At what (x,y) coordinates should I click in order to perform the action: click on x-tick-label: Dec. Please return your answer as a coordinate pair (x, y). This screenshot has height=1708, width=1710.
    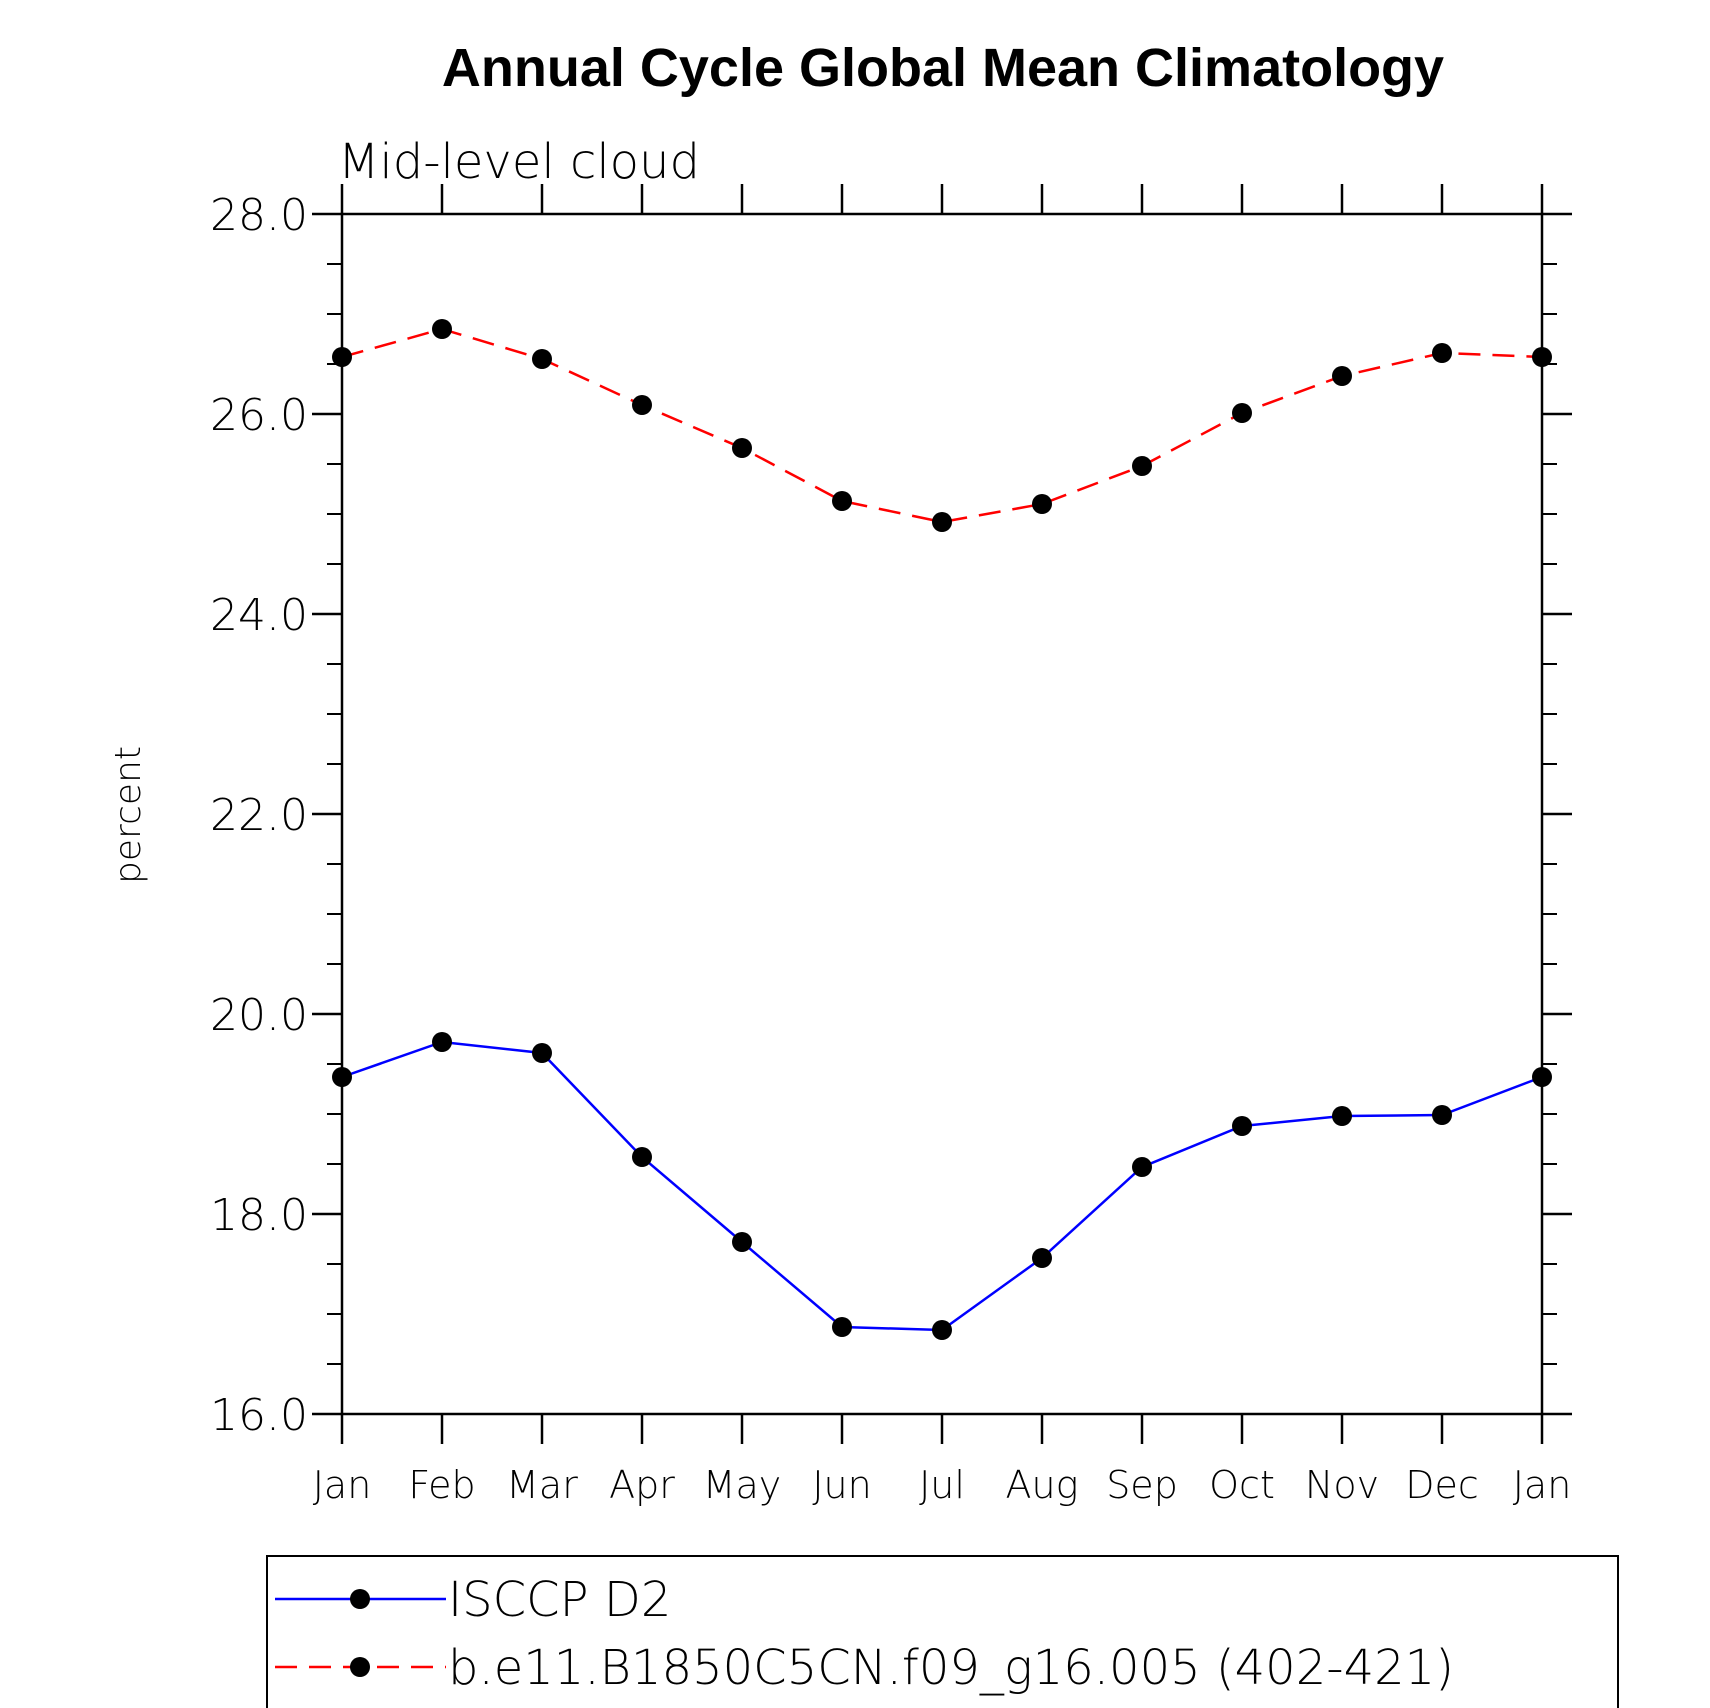
    Looking at the image, I should click on (1442, 1485).